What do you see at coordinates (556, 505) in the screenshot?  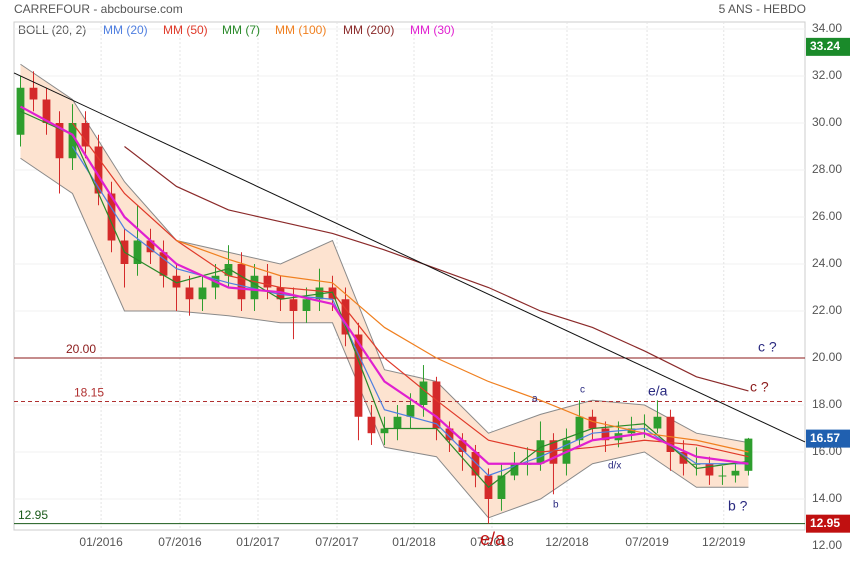 I see `annotation: b` at bounding box center [556, 505].